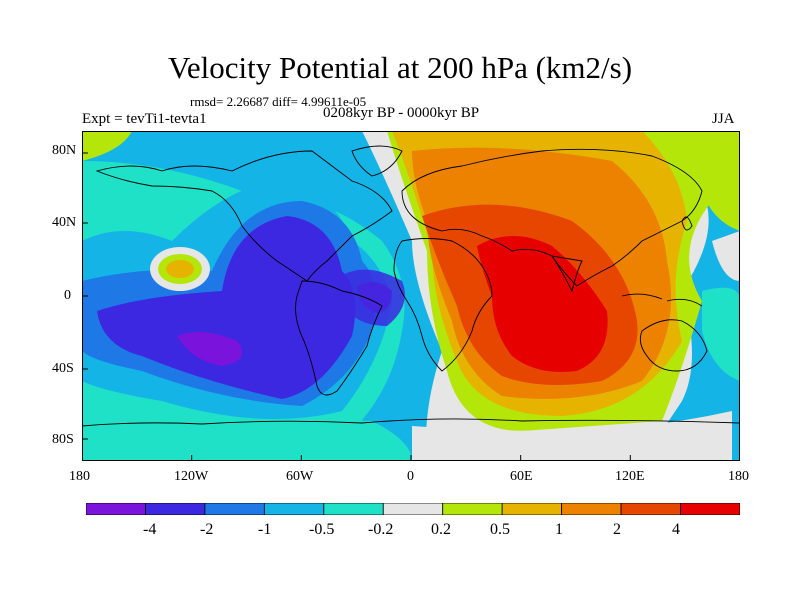 The width and height of the screenshot is (800, 600). What do you see at coordinates (630, 476) in the screenshot?
I see `lon-label-120e: 120E` at bounding box center [630, 476].